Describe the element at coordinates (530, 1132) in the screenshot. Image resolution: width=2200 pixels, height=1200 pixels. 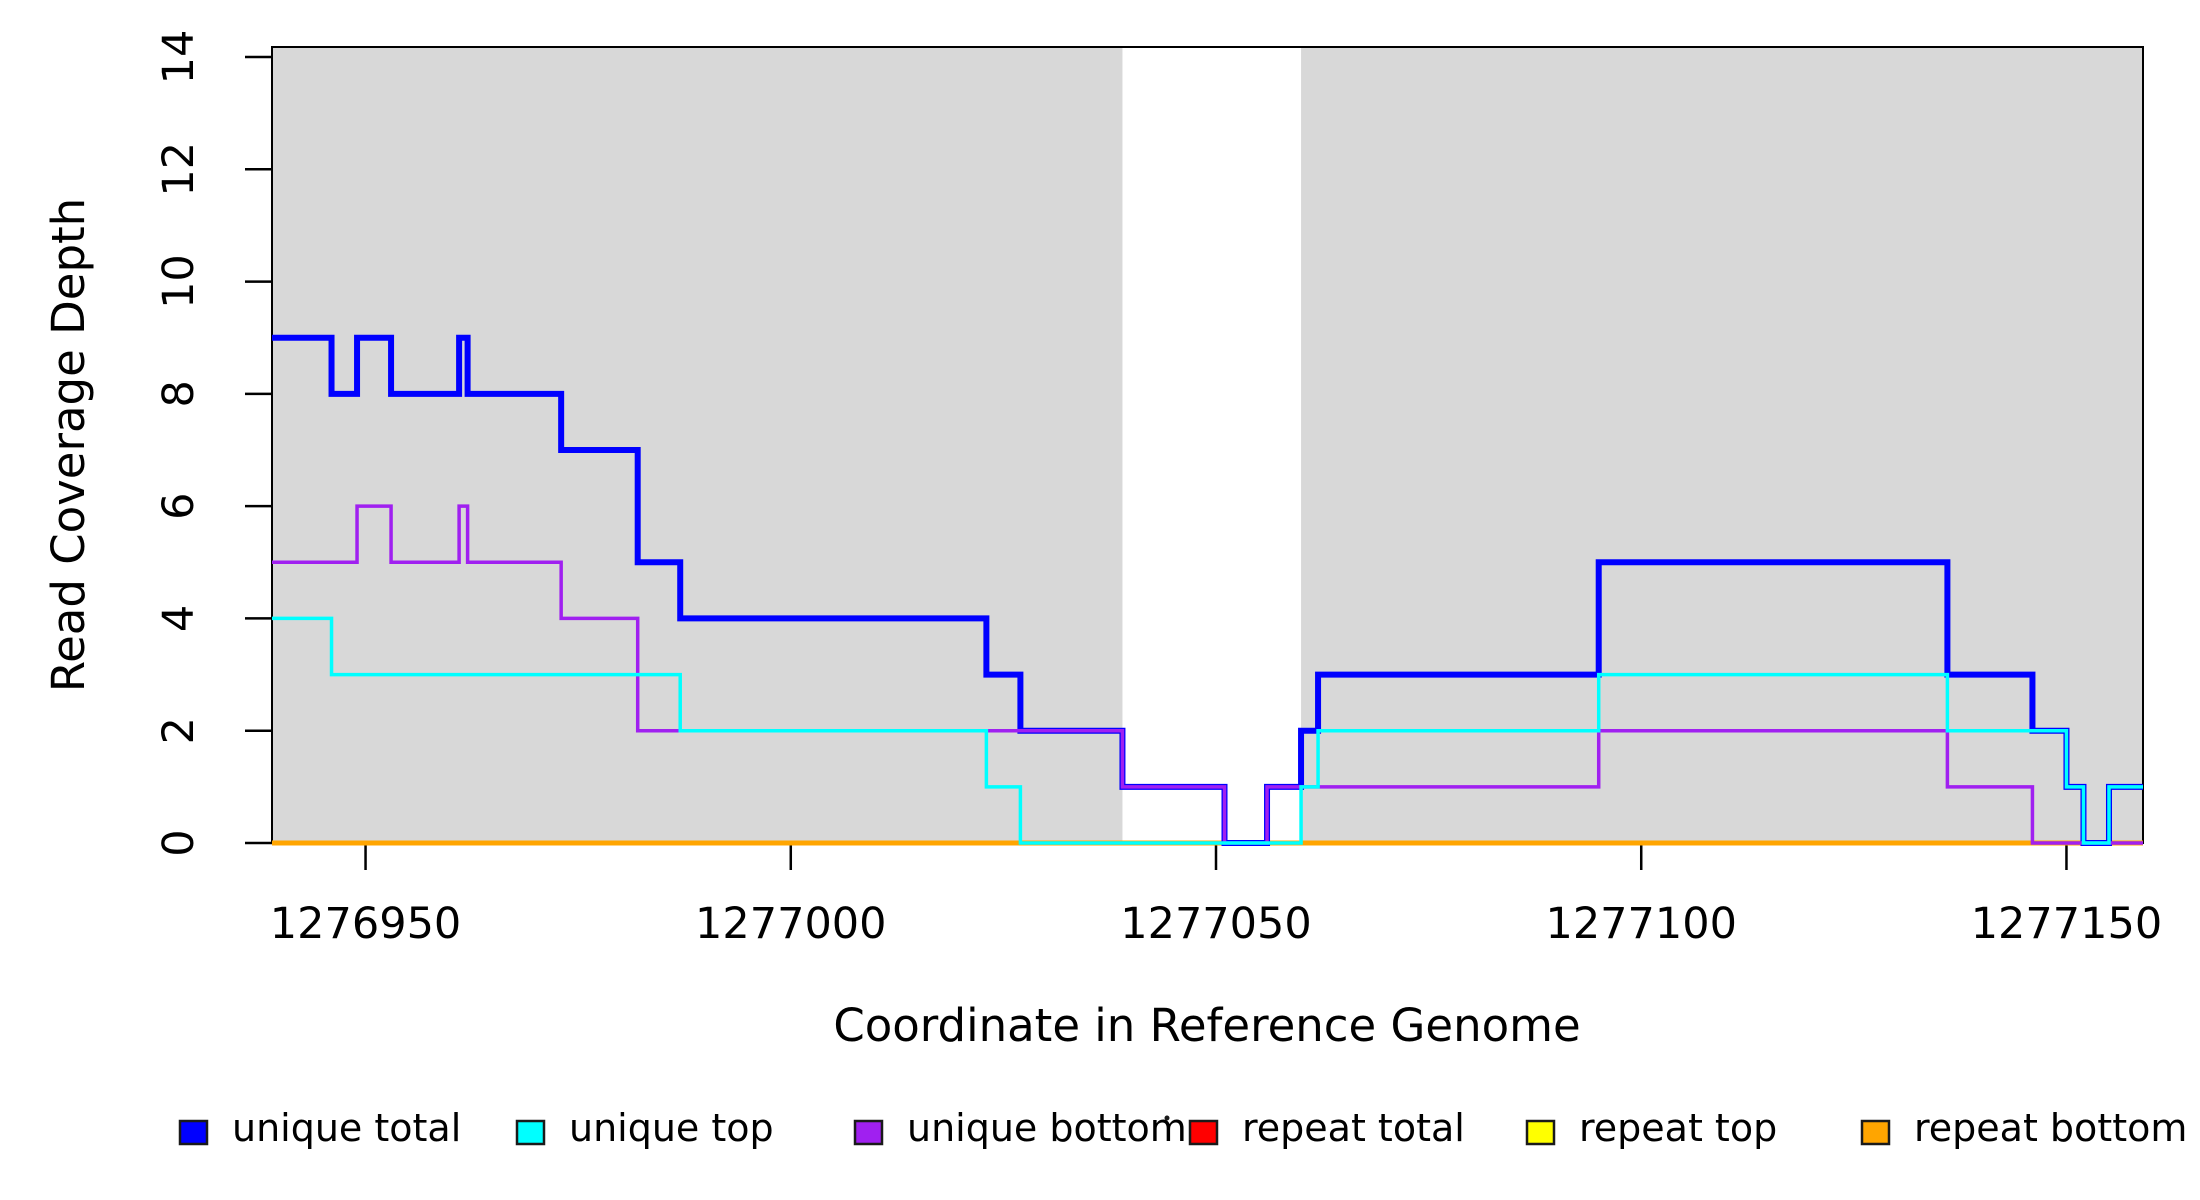
I see `legend-swatch-unique-top` at that location.